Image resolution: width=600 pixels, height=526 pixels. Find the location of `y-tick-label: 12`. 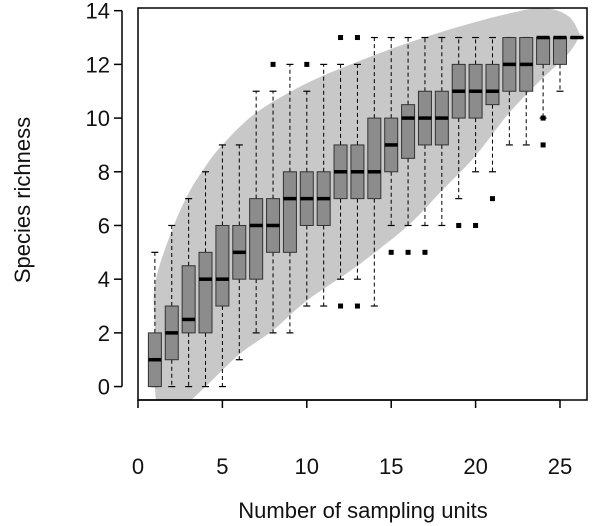

y-tick-label: 12 is located at coordinates (98, 64).